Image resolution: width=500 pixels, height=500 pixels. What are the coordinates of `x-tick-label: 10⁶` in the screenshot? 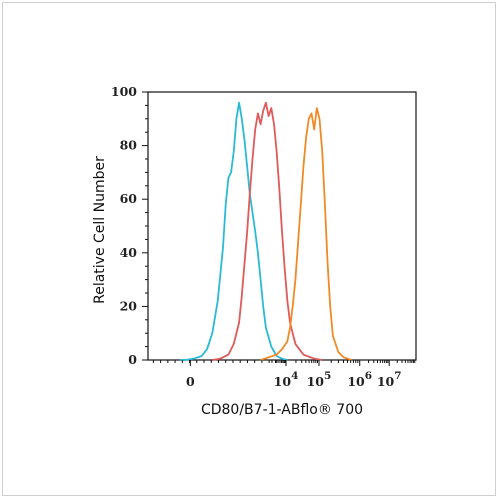 It's located at (359, 379).